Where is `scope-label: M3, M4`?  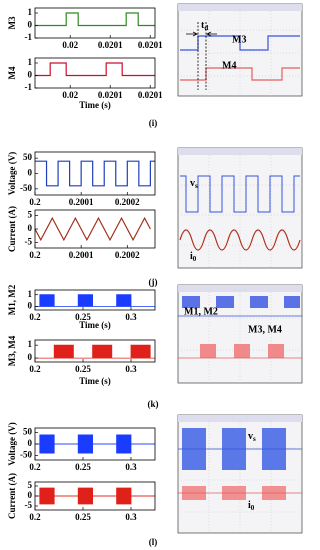 scope-label: M3, M4 is located at coordinates (265, 329).